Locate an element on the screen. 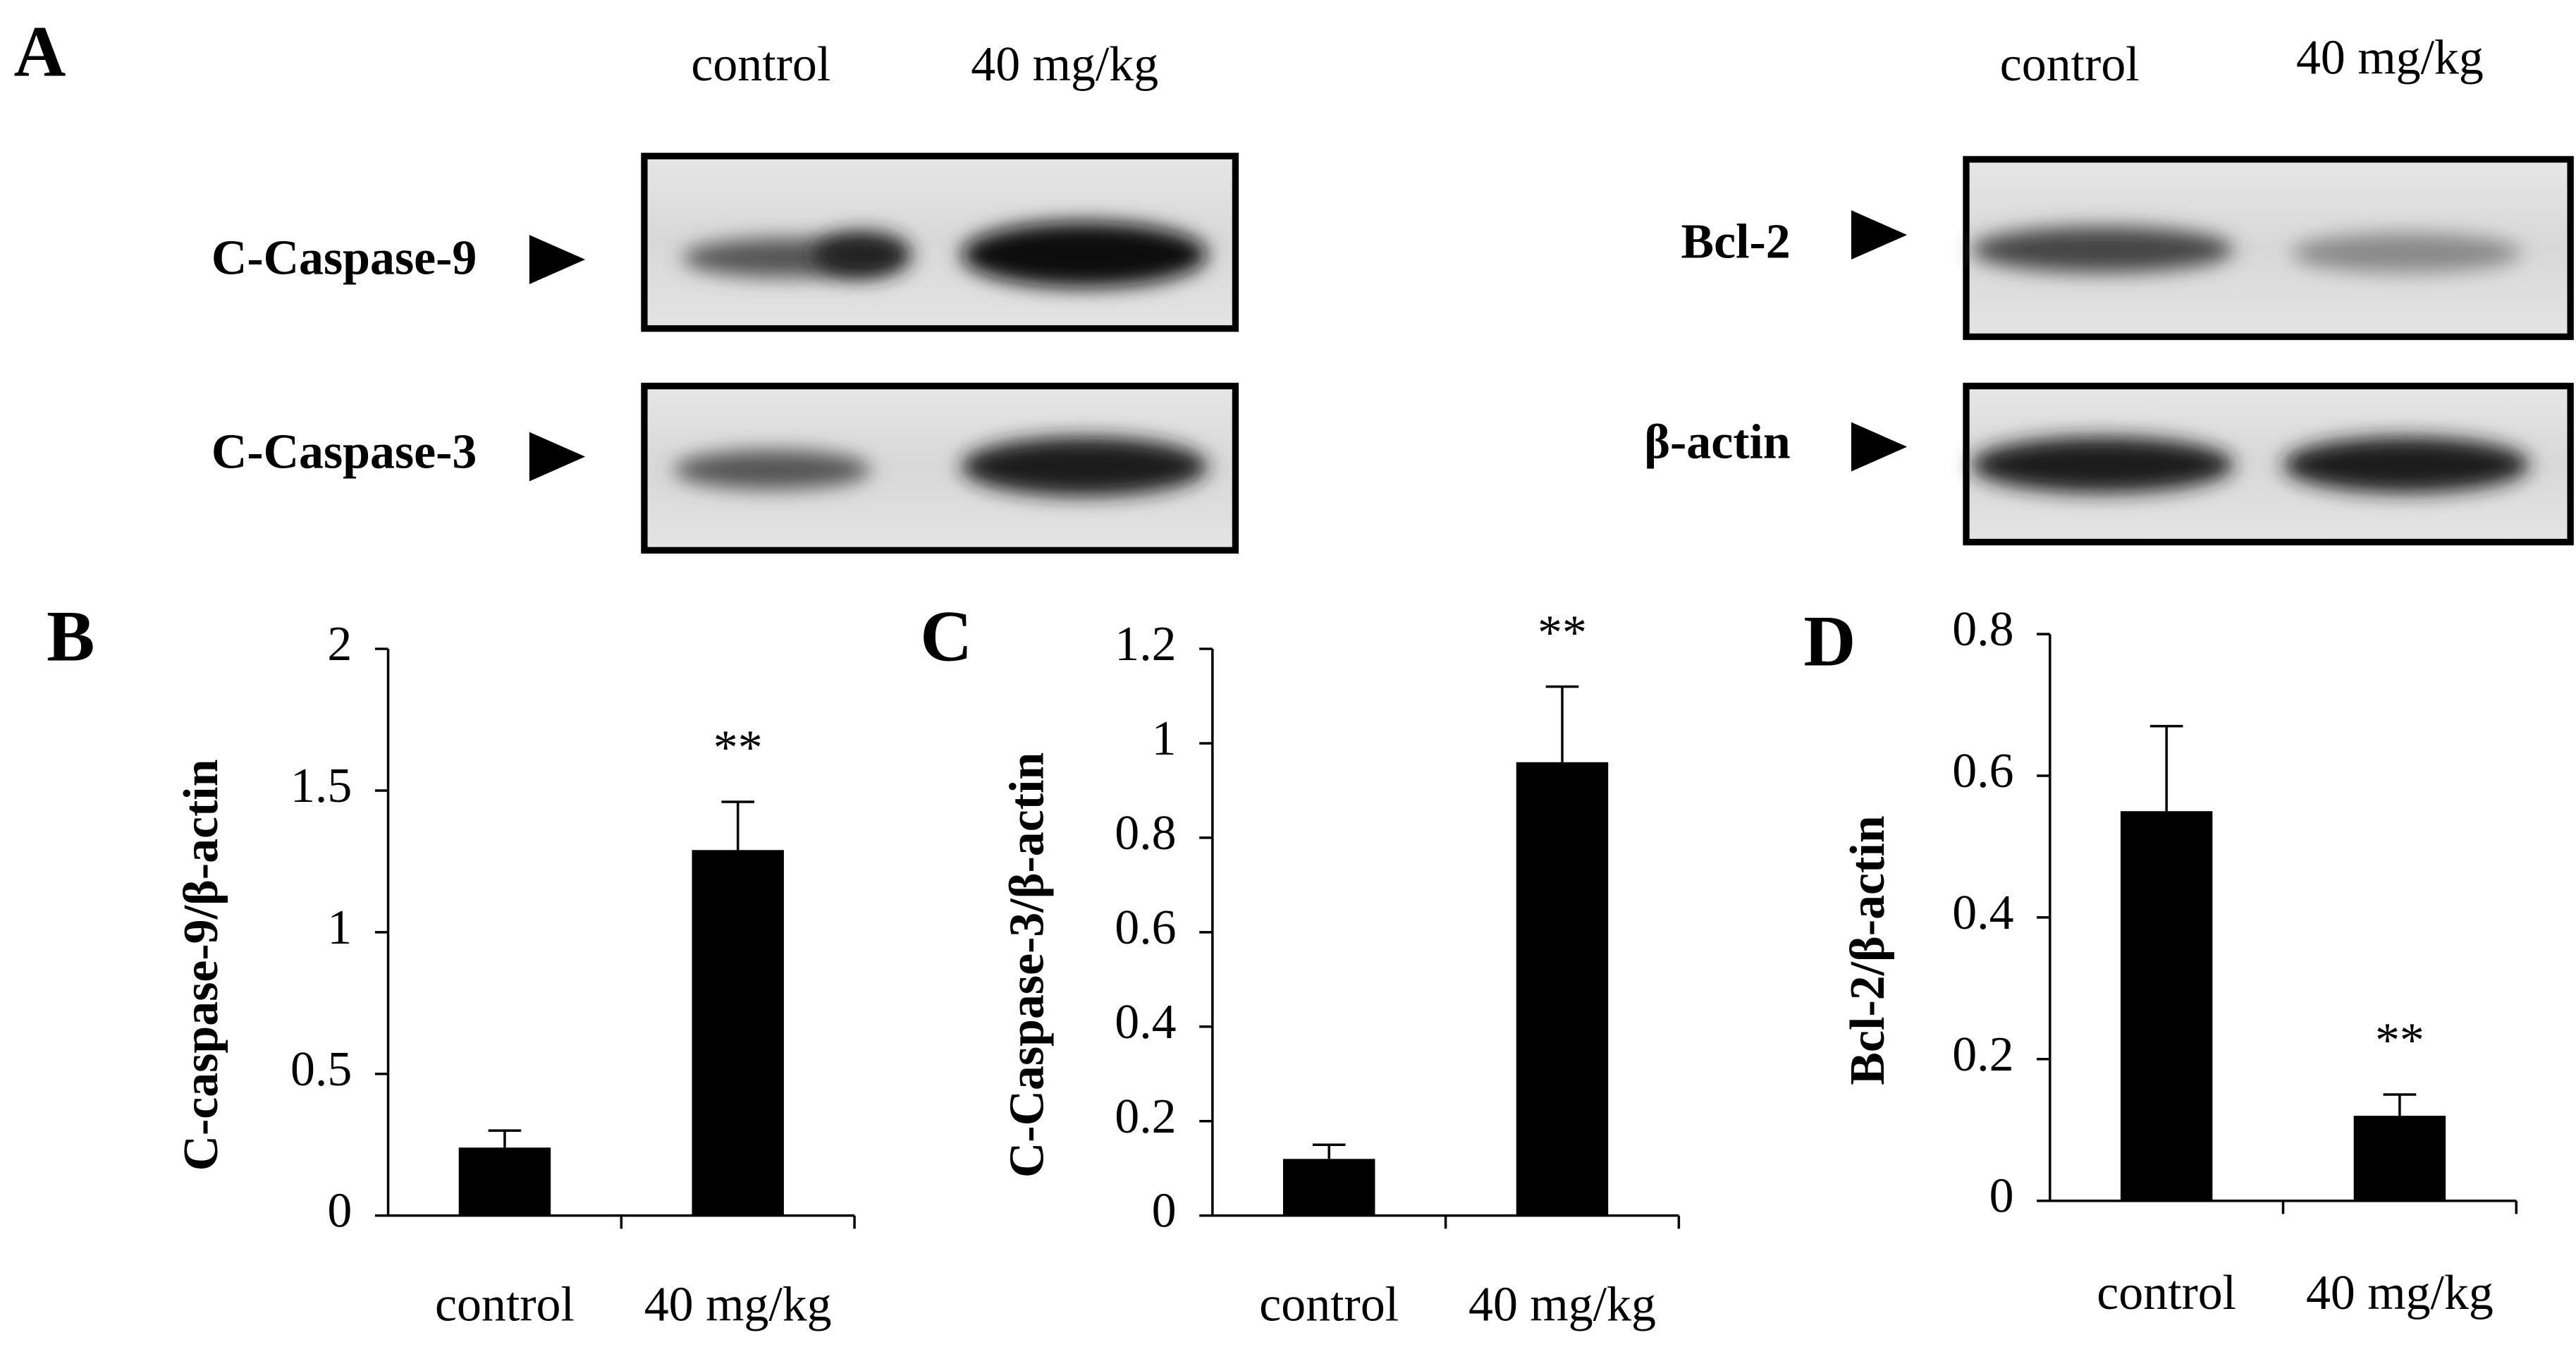 Image resolution: width=2576 pixels, height=1347 pixels. row-label: Bcl-2 is located at coordinates (1736, 241).